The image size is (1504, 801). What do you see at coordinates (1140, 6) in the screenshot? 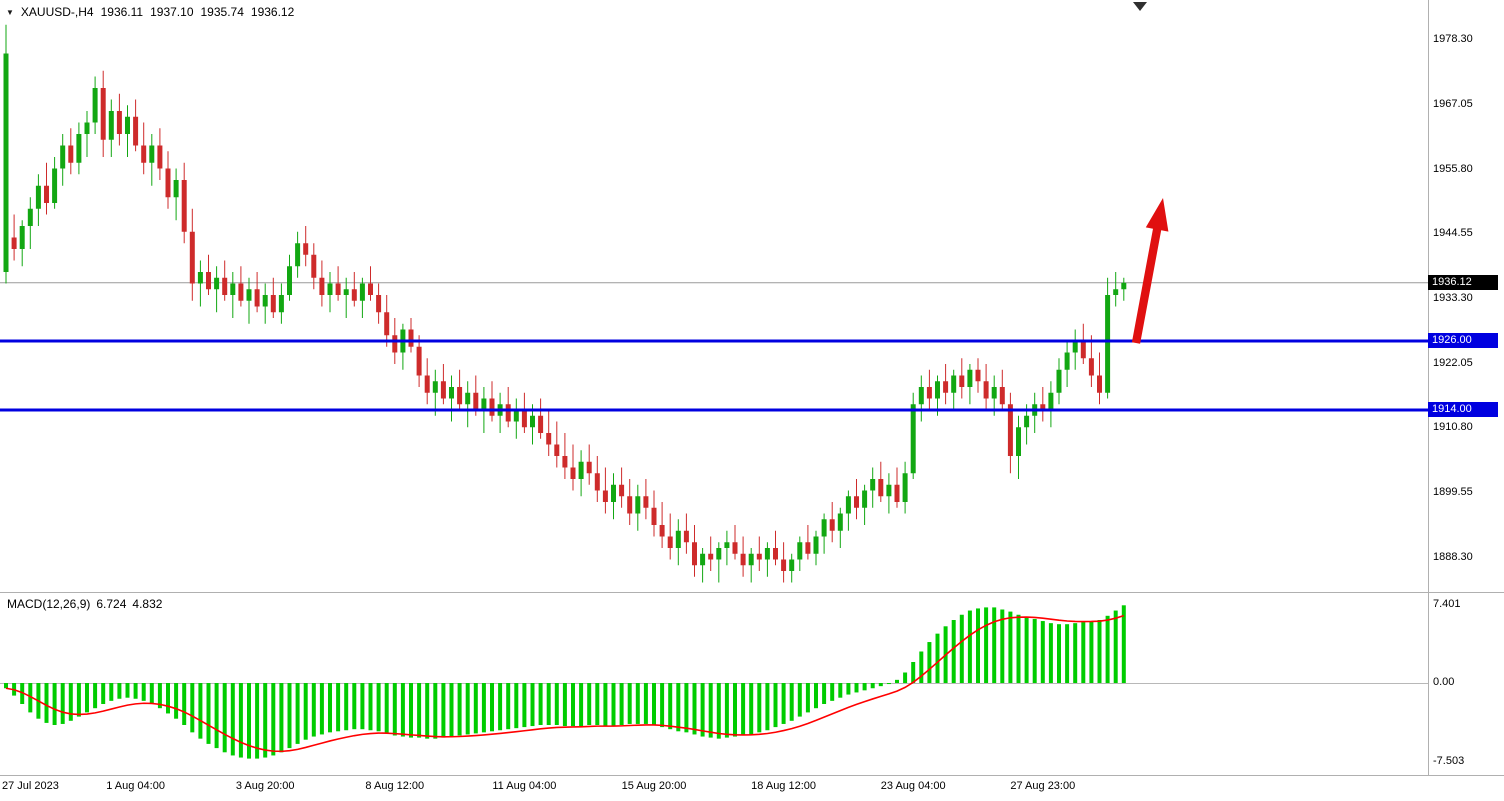
I see `chart-shift-marker` at bounding box center [1140, 6].